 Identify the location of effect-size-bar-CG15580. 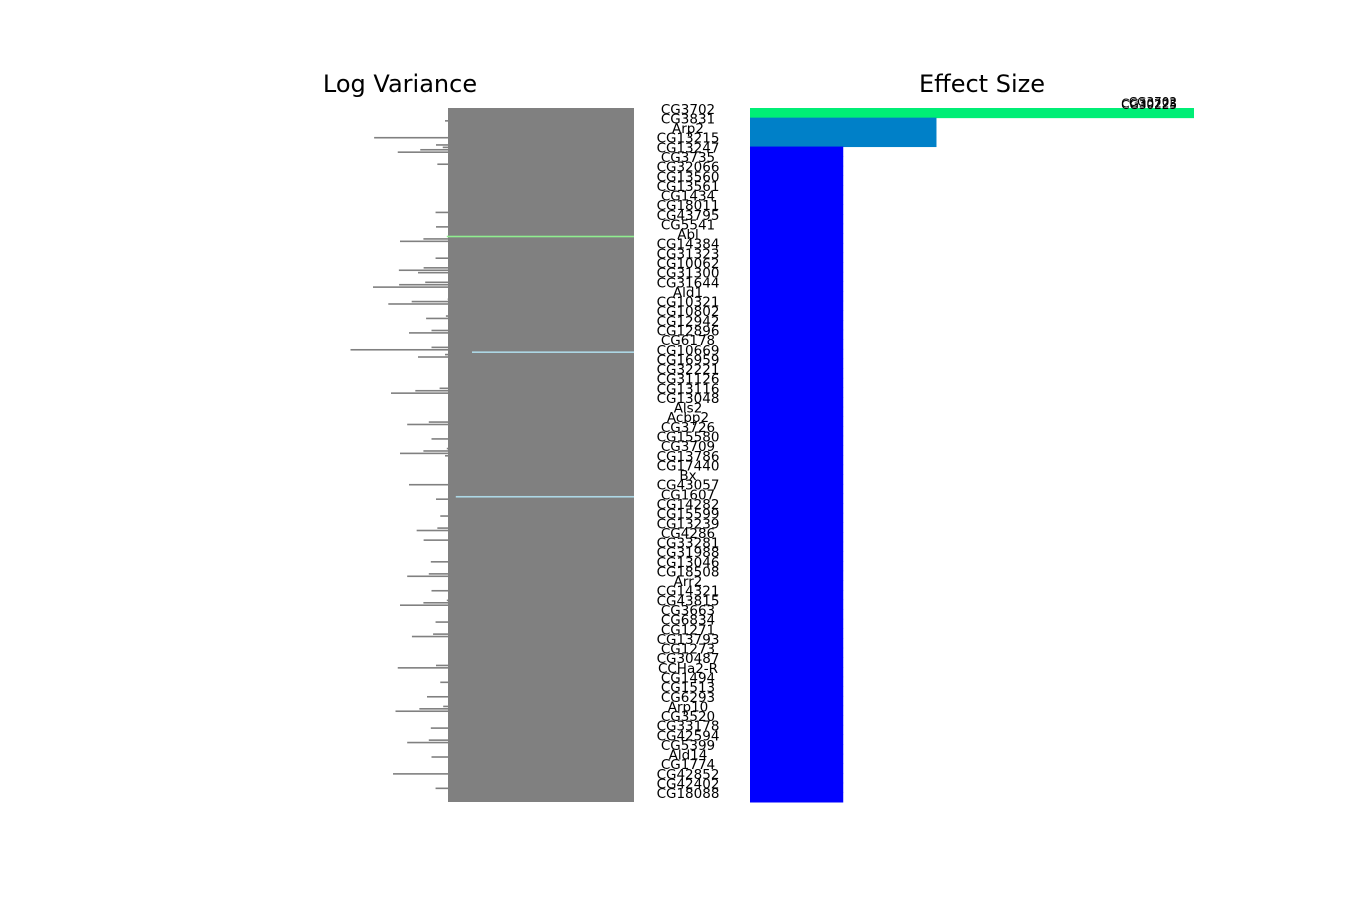
(797, 440).